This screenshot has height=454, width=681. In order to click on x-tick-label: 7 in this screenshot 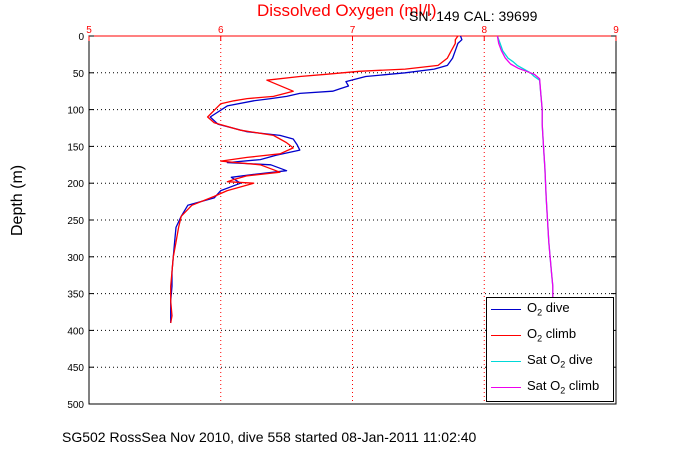, I will do `click(353, 30)`.